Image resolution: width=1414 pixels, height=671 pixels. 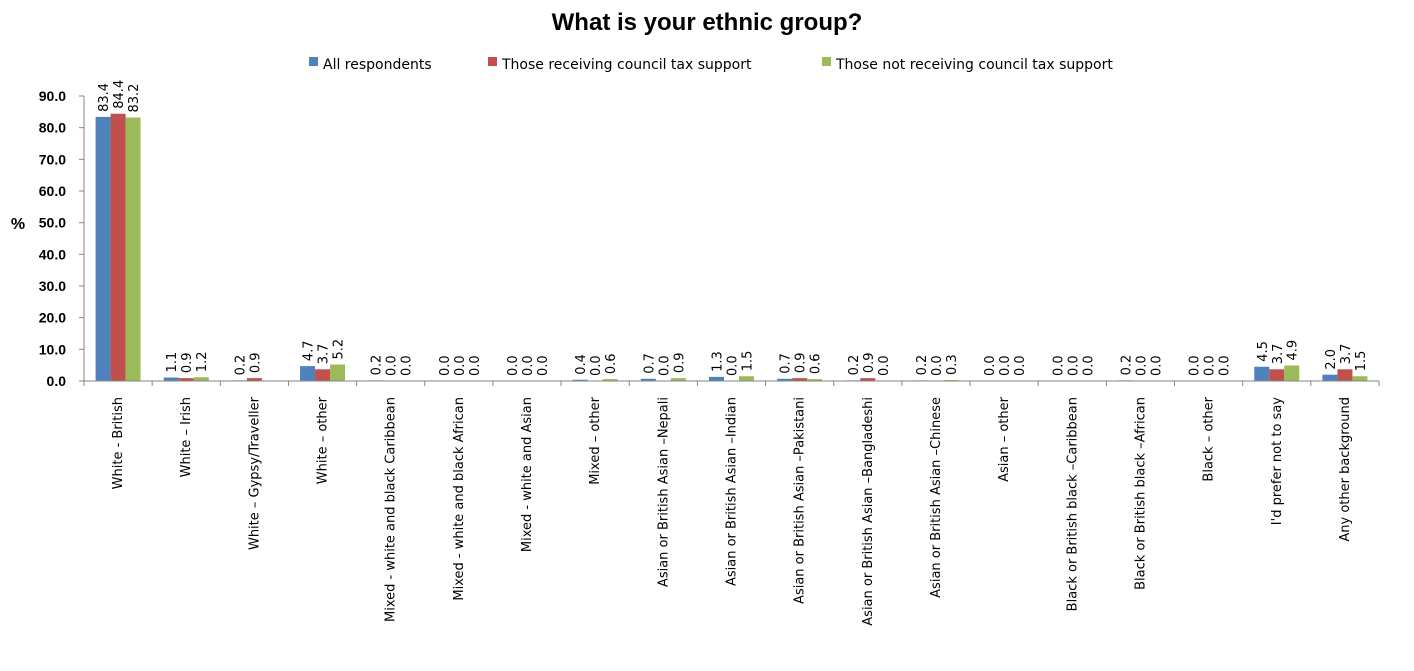 What do you see at coordinates (1361, 361) in the screenshot?
I see `data-label: 1.5` at bounding box center [1361, 361].